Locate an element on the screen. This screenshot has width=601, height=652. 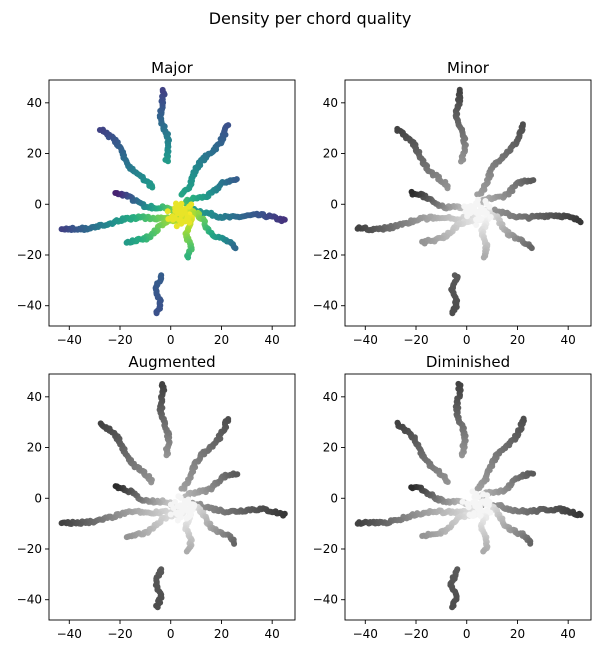
subplot-title: Minor is located at coordinates (468, 68).